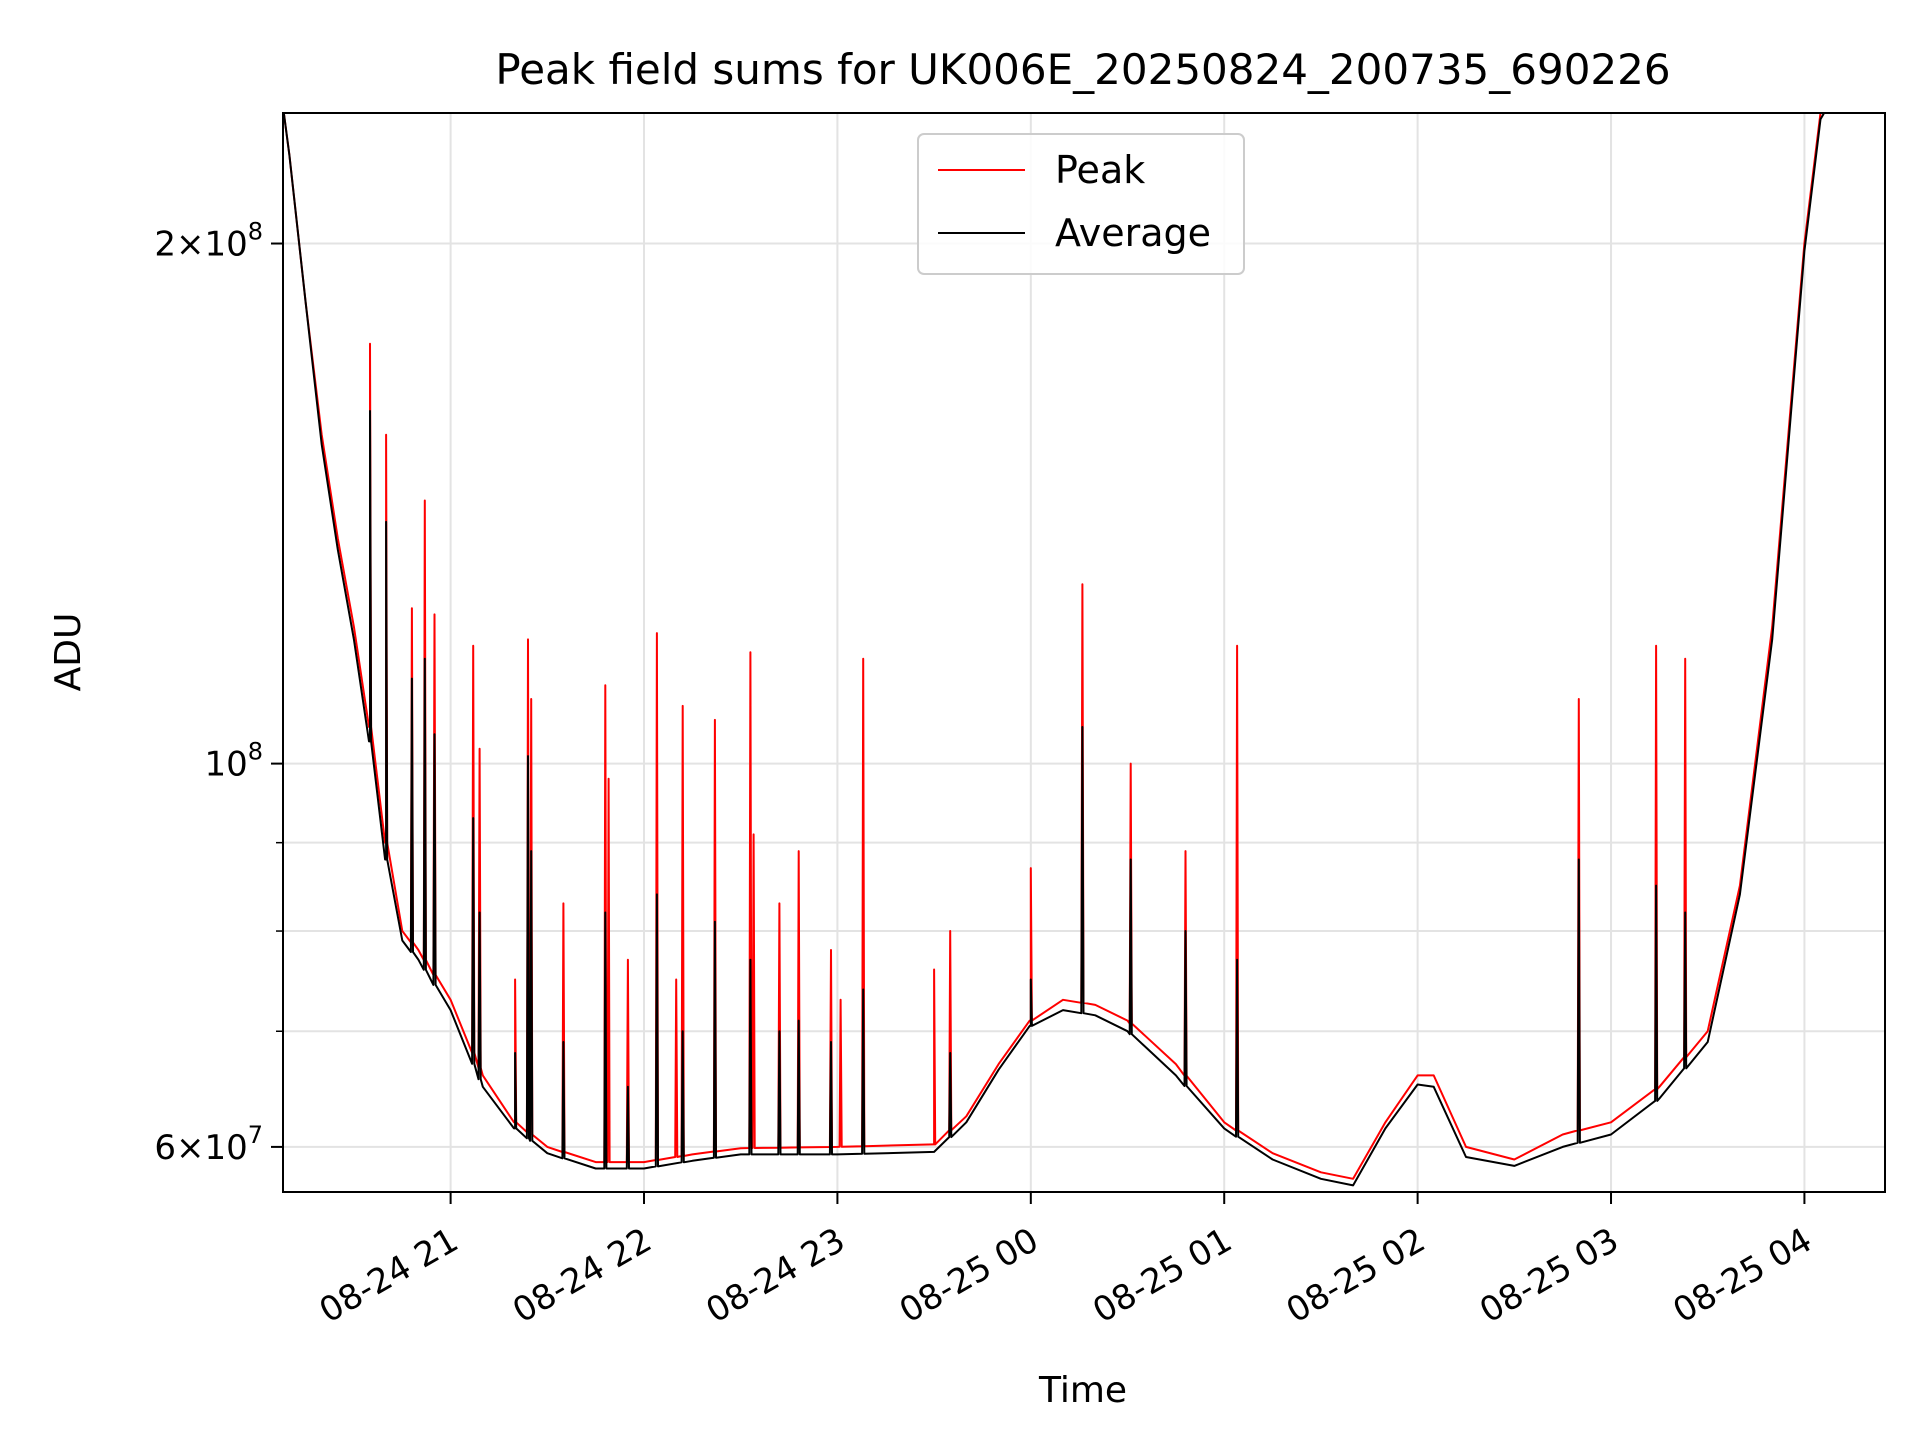 The width and height of the screenshot is (1920, 1440). What do you see at coordinates (68, 652) in the screenshot?
I see `y-axis-label: ADU` at bounding box center [68, 652].